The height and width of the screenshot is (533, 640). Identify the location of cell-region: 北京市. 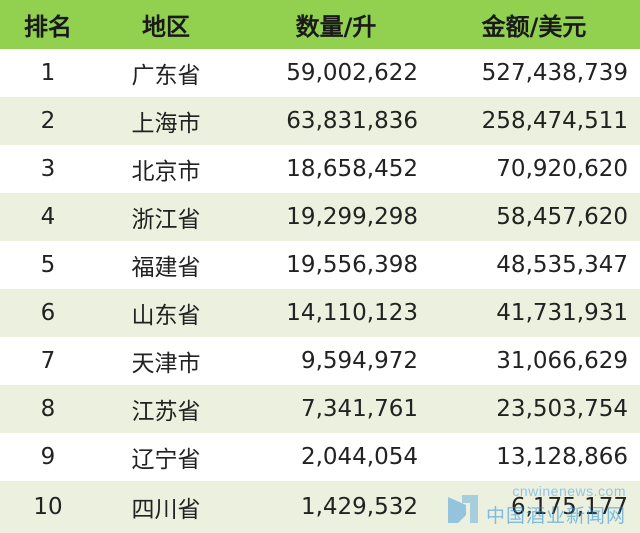
(166, 172).